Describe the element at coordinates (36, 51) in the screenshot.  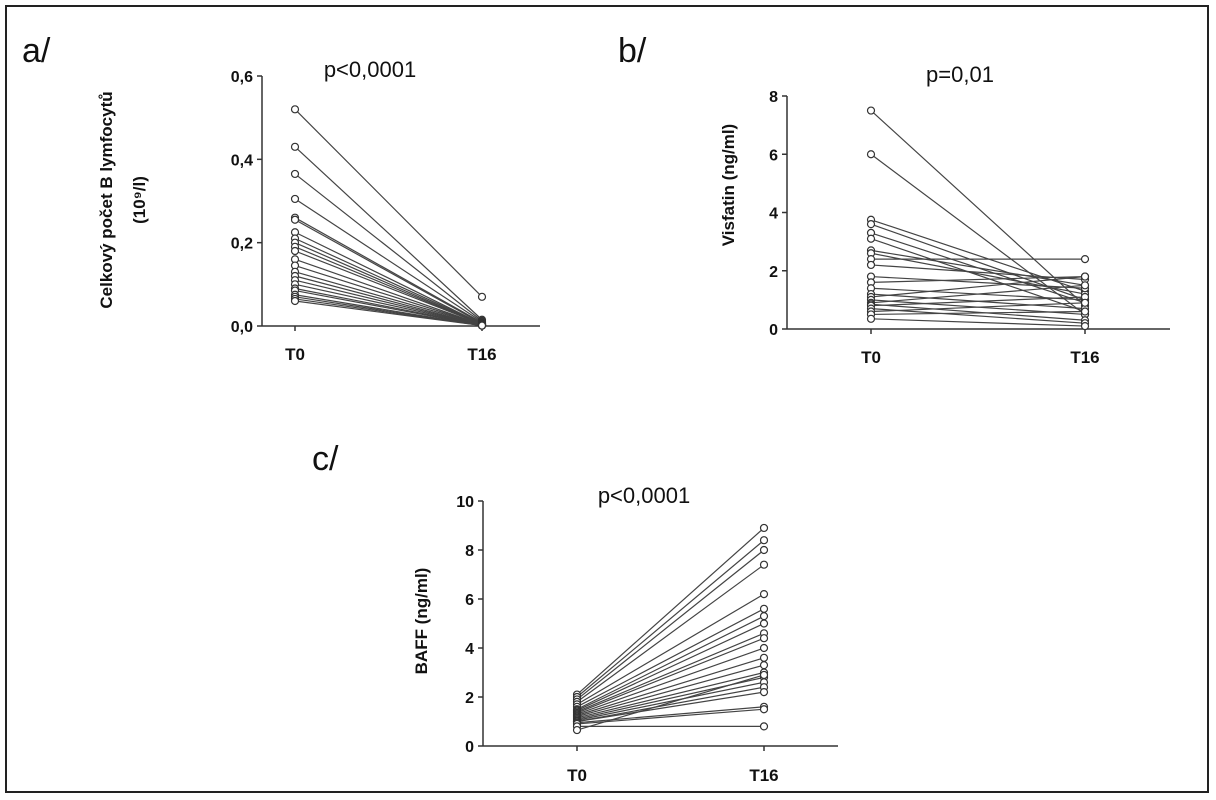
I see `panel-label: a/` at that location.